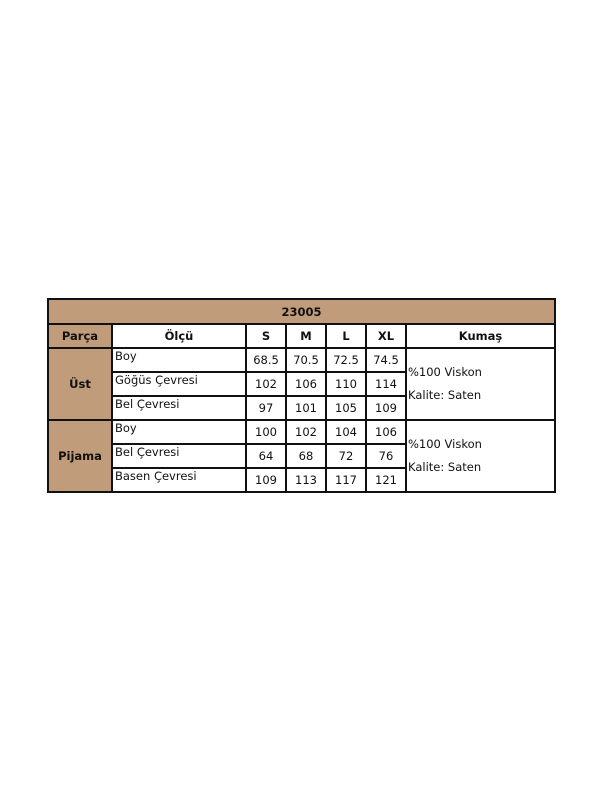 This screenshot has width=600, height=800. I want to click on header-kumas: Kumaş, so click(480, 336).